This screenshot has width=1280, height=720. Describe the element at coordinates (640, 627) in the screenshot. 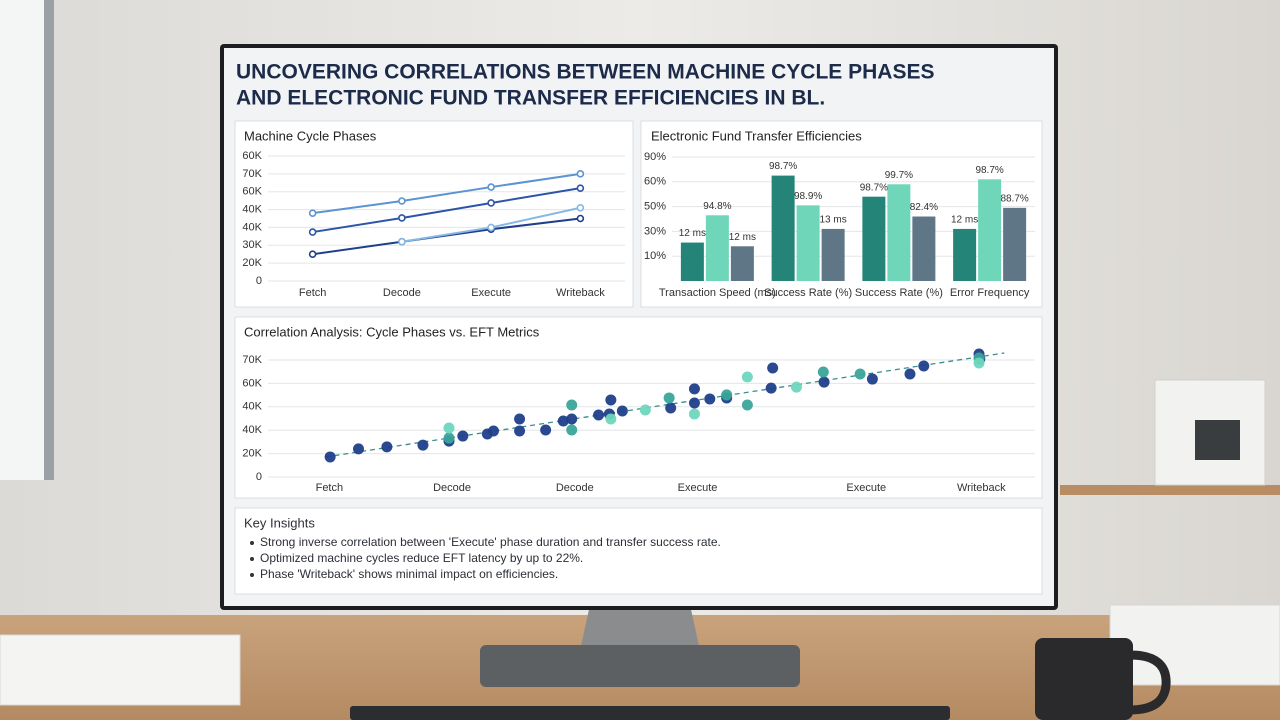

I see `monitor-stand` at that location.